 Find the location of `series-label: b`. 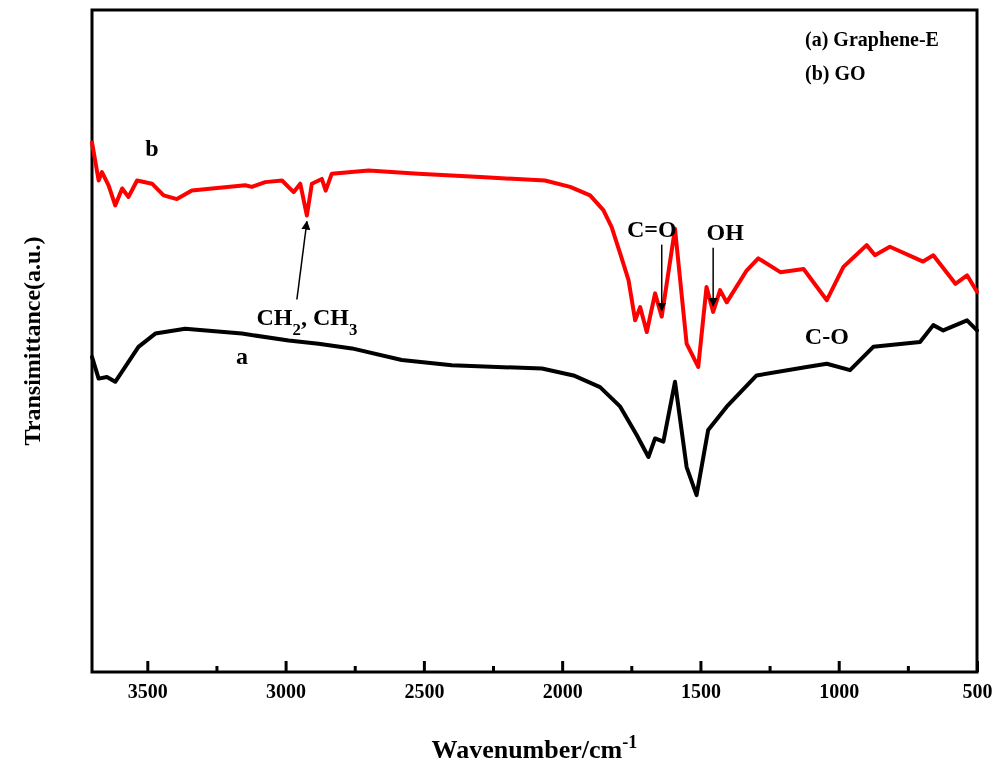

series-label: b is located at coordinates (152, 147).